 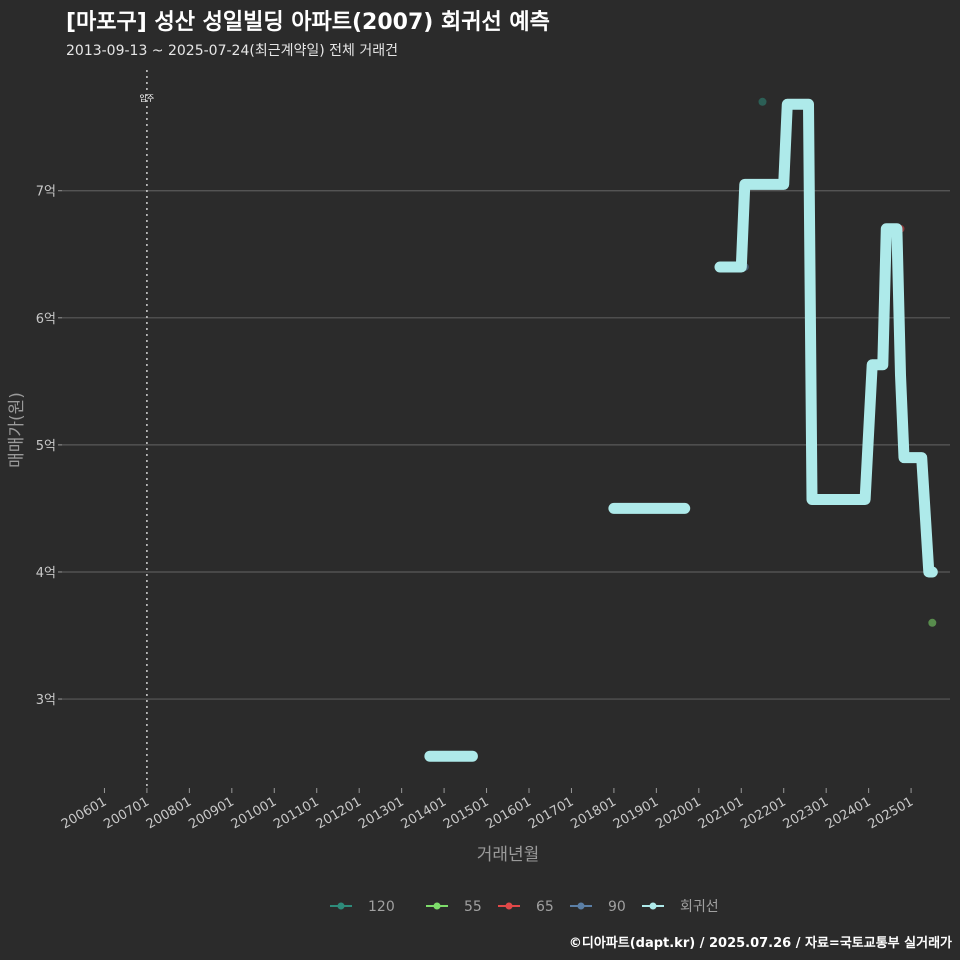 I want to click on y-tick-label: 5억, so click(x=46, y=446).